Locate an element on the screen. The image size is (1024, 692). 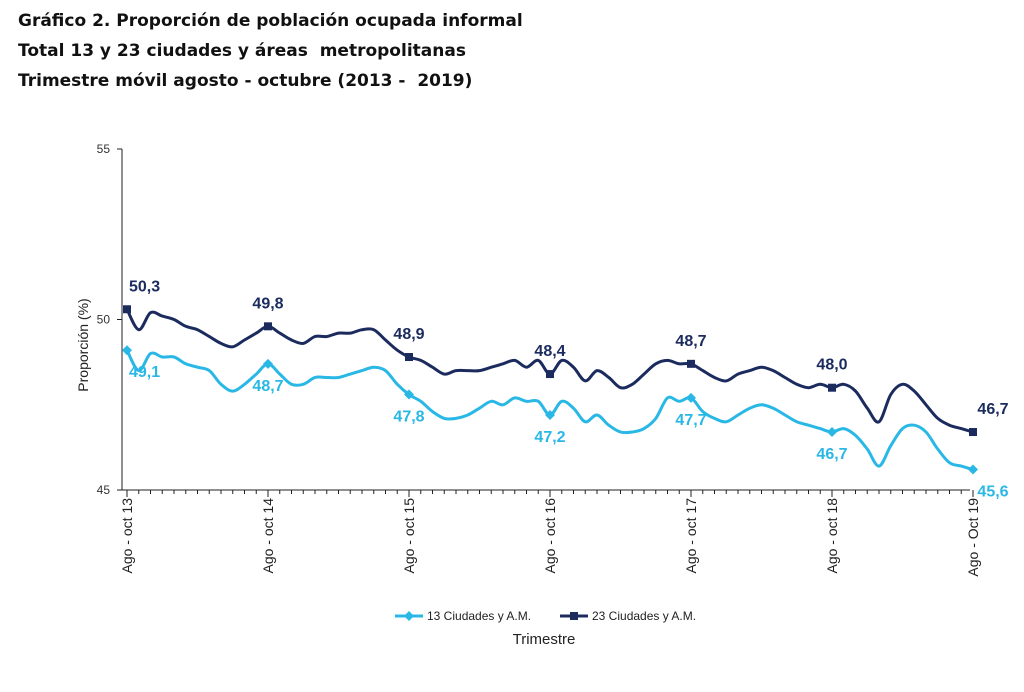
x-tick-label: Ago - oct 16 is located at coordinates (550, 536).